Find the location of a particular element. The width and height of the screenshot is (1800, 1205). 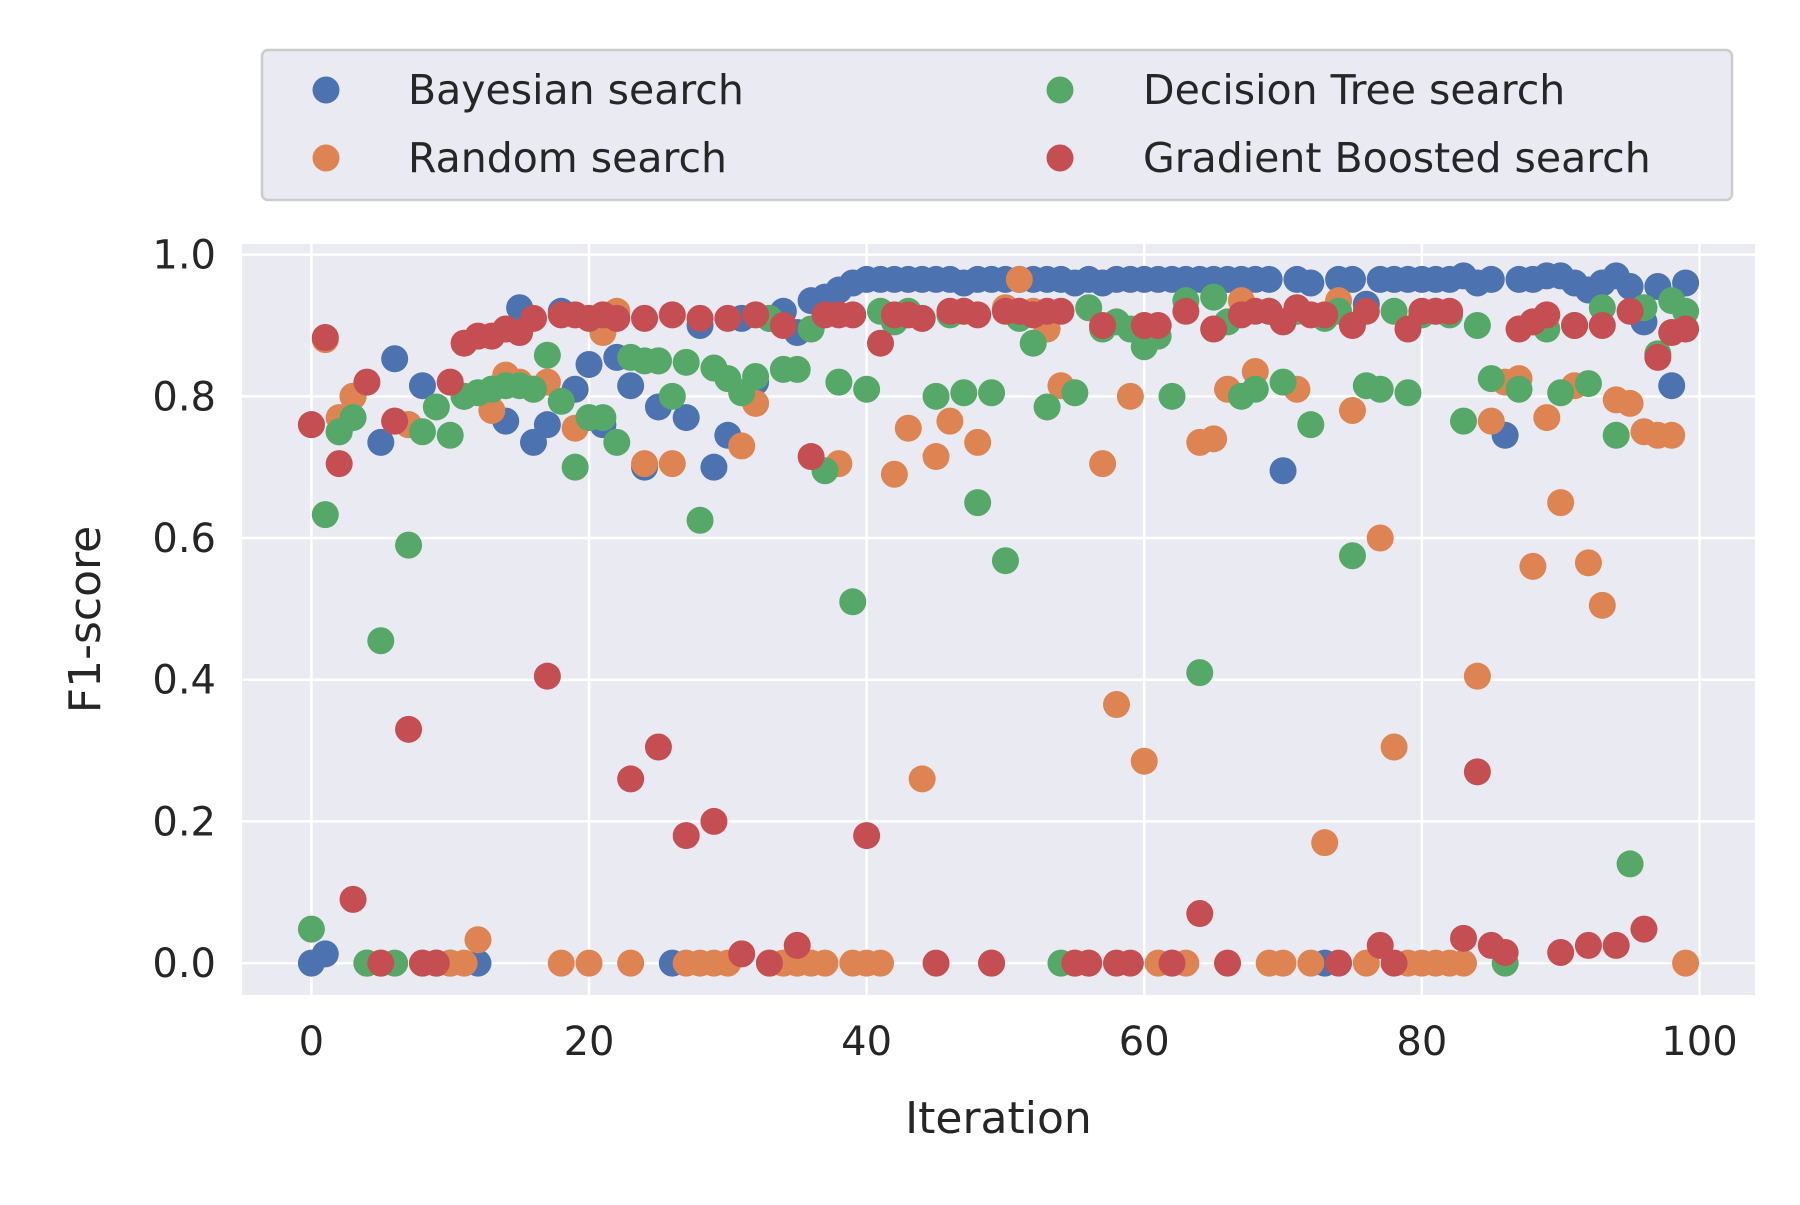

y-tick-label: 0.8 is located at coordinates (184, 397).